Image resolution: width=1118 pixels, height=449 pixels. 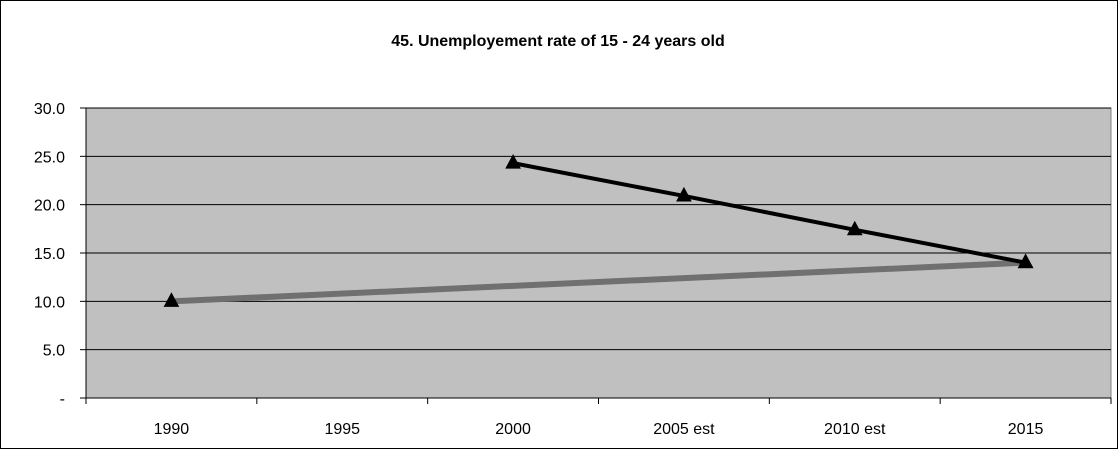 I want to click on y-tick-label: 10.0, so click(x=49, y=302).